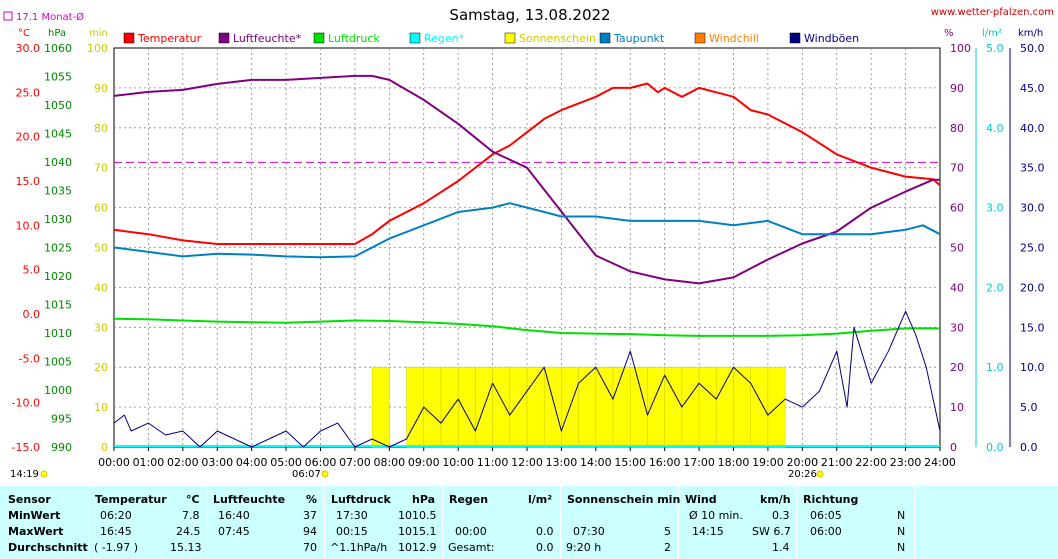 Image resolution: width=1058 pixels, height=559 pixels. Describe the element at coordinates (957, 367) in the screenshot. I see `percent-axis-tick: 20` at that location.